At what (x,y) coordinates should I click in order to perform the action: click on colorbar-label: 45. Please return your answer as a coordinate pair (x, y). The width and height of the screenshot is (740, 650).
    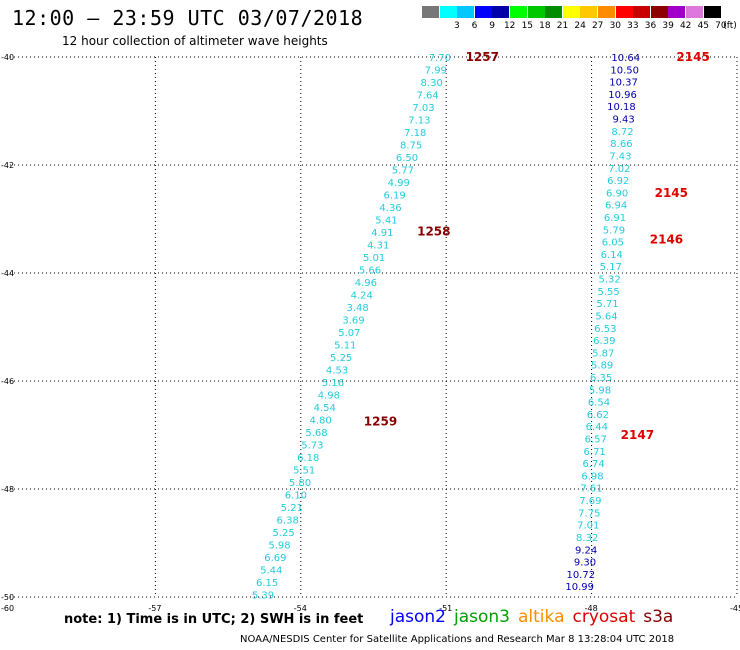
    Looking at the image, I should click on (703, 26).